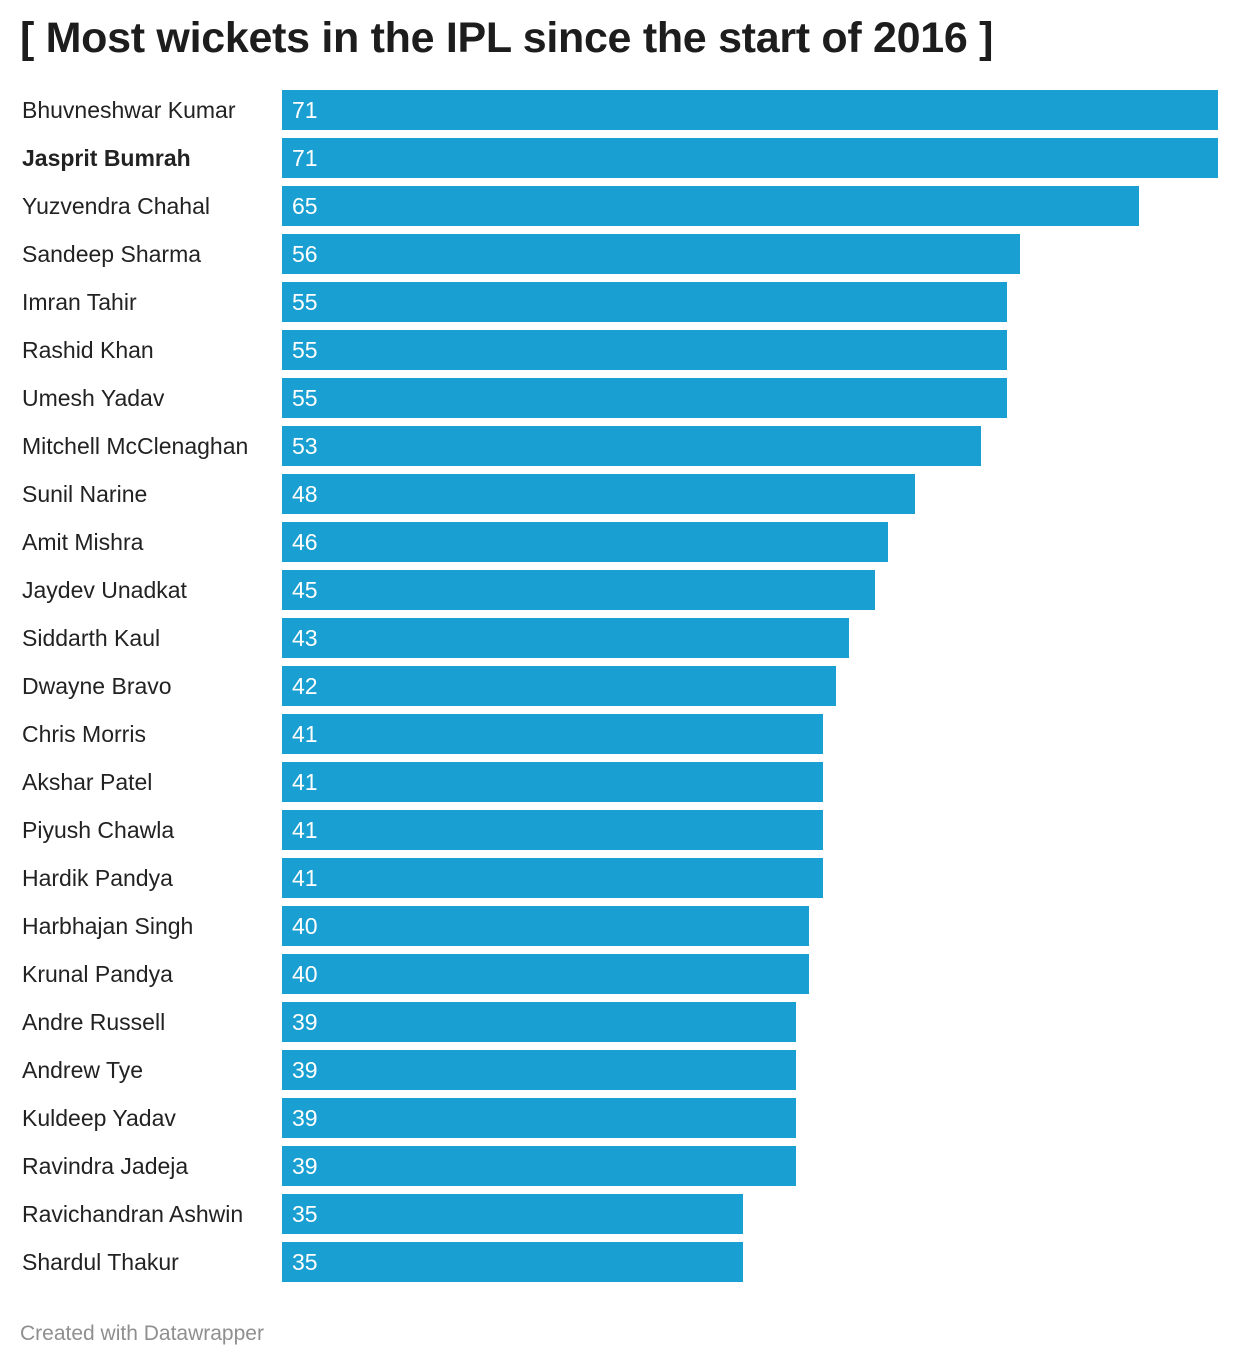  I want to click on bar-label: Rashid Khan, so click(88, 350).